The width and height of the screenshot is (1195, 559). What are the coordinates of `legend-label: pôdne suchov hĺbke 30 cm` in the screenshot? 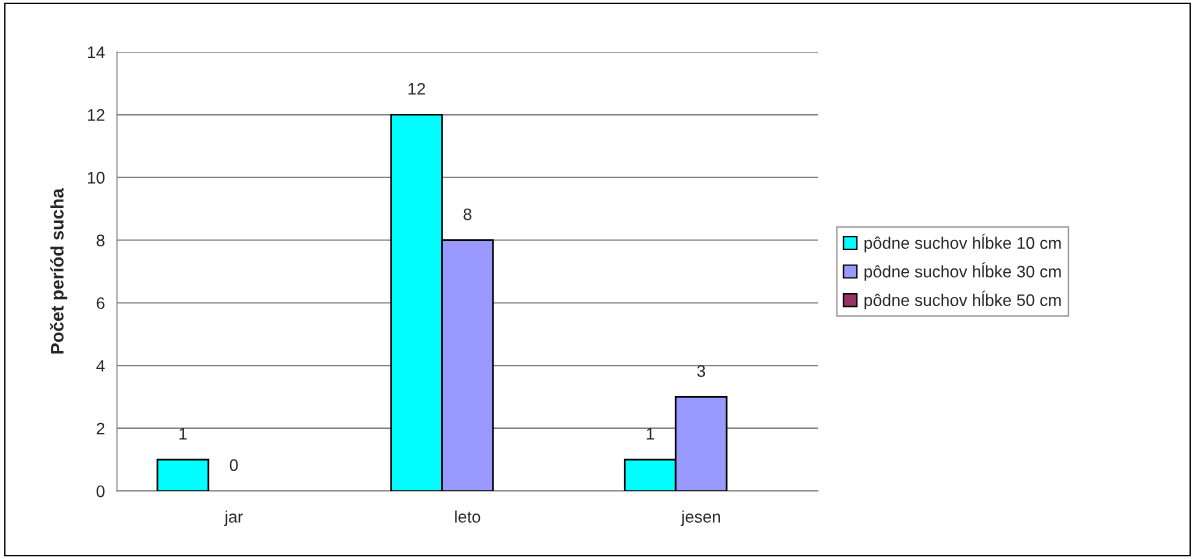 It's located at (962, 271).